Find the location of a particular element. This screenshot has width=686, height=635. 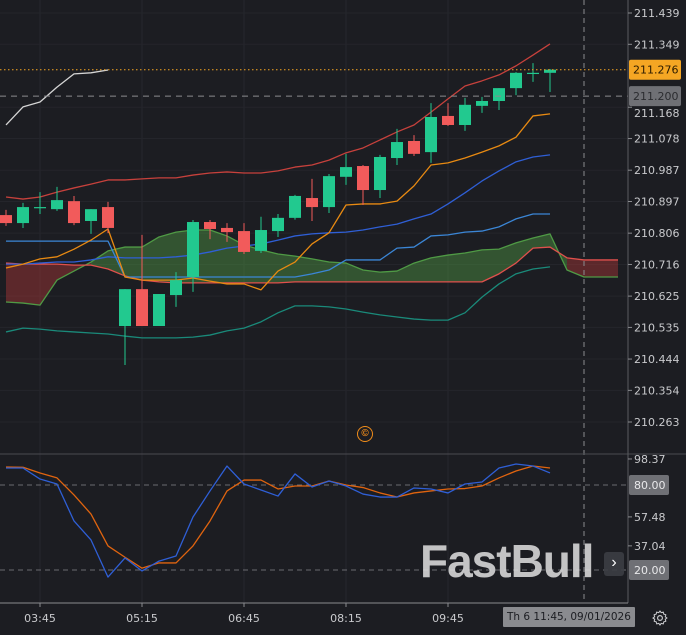

time-axis-label: 09:45 is located at coordinates (448, 618).